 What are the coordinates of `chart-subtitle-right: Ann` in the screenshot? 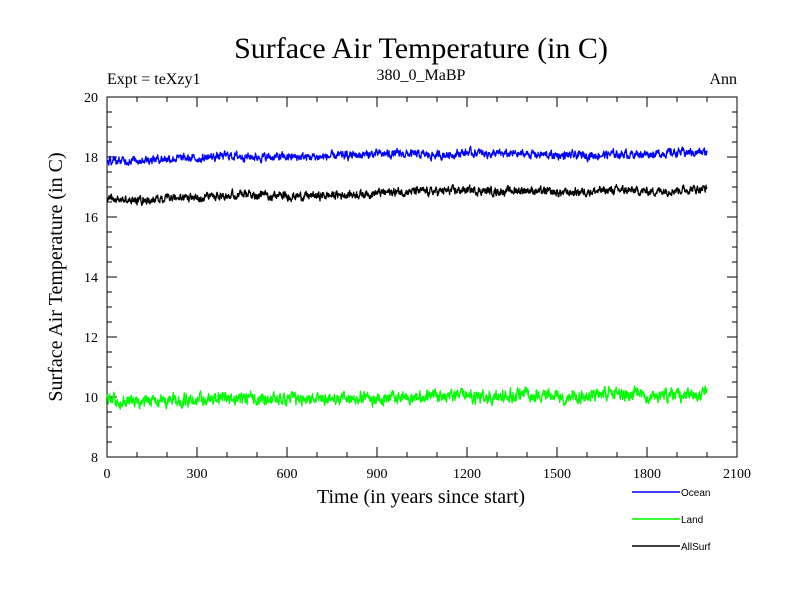 It's located at (723, 79).